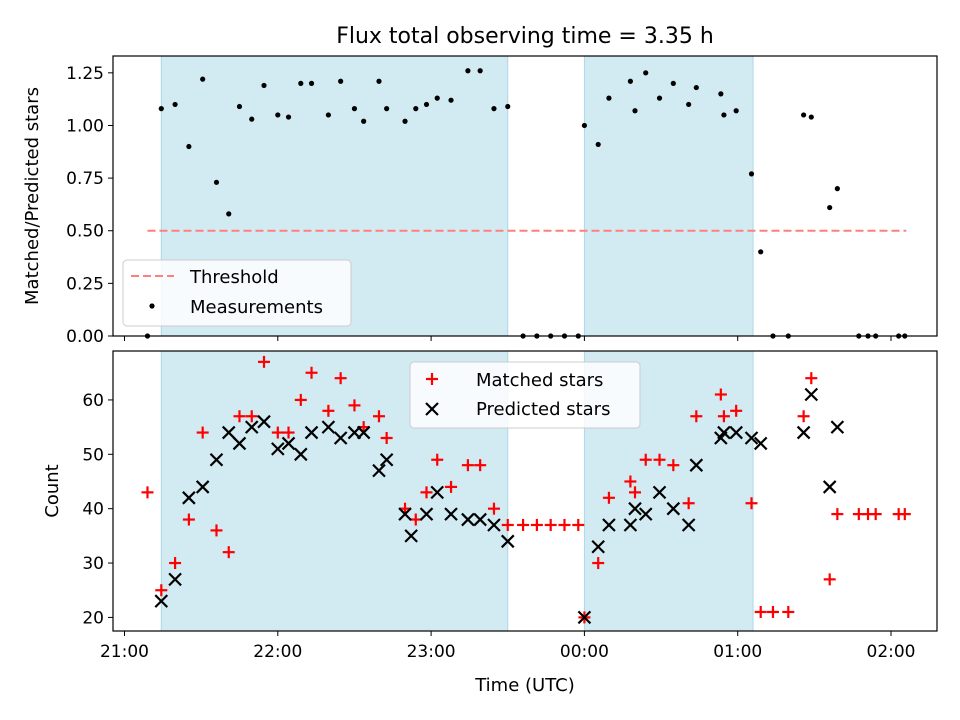  What do you see at coordinates (237, 293) in the screenshot?
I see `top-legend-box` at bounding box center [237, 293].